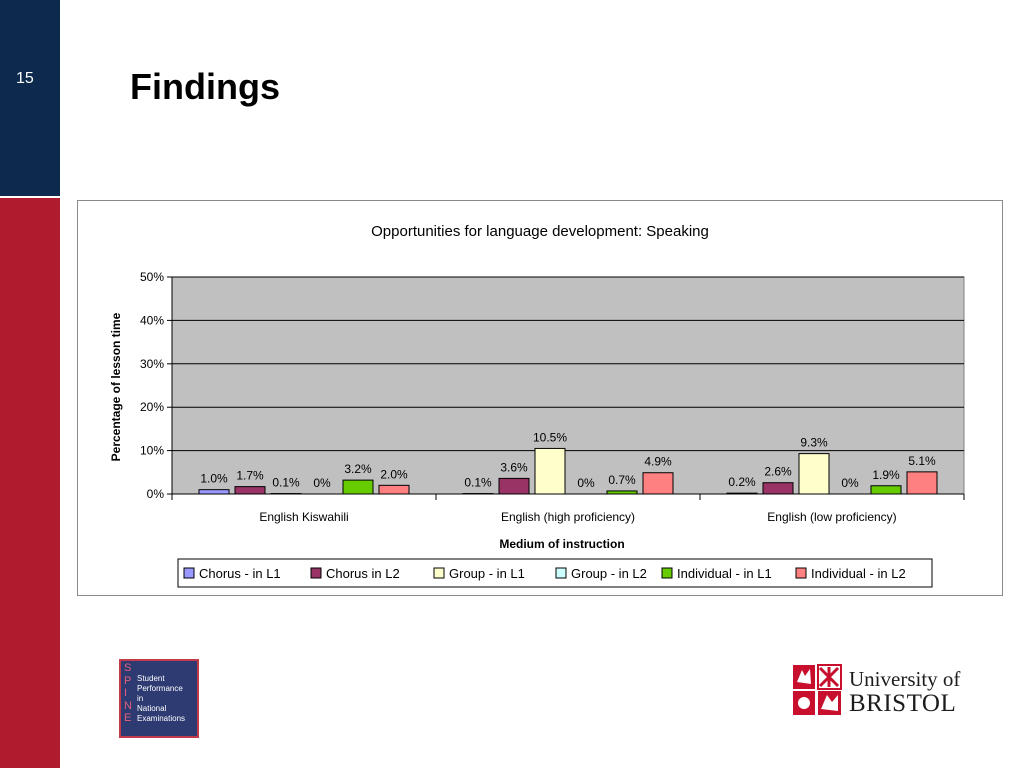  Describe the element at coordinates (922, 461) in the screenshot. I see `data-label: 5.1%` at that location.